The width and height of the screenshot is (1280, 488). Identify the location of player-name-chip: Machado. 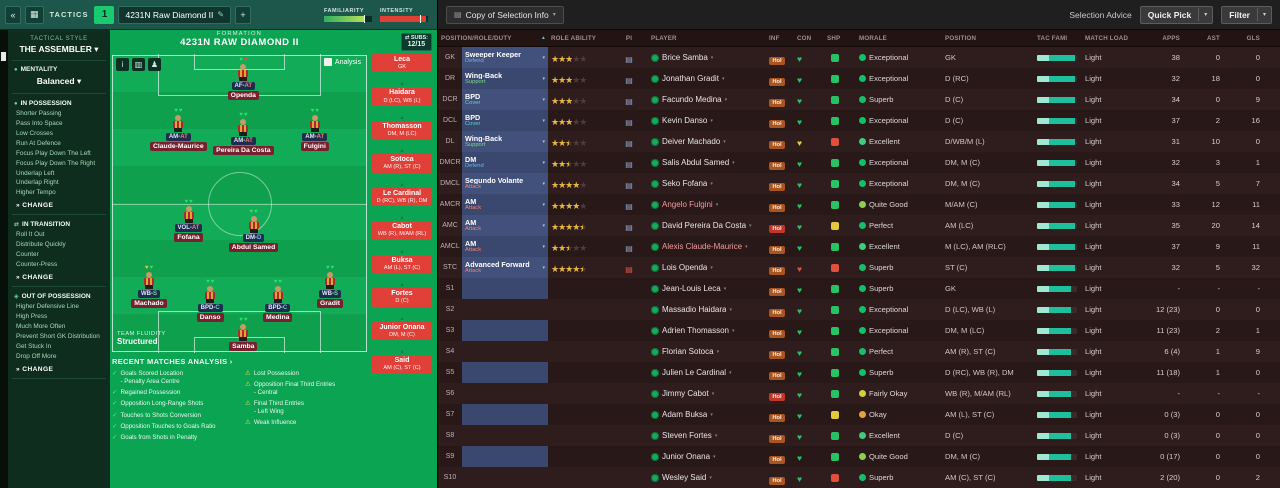
(149, 303).